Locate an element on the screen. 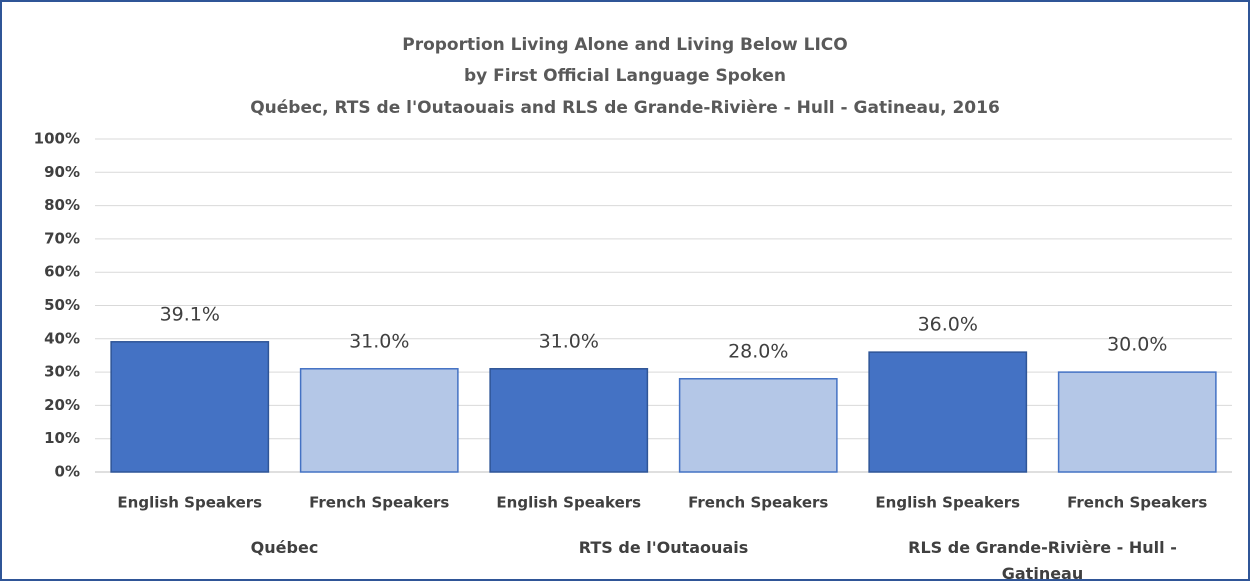 Image resolution: width=1250 pixels, height=581 pixels. y-tick-label: 10% is located at coordinates (62, 438).